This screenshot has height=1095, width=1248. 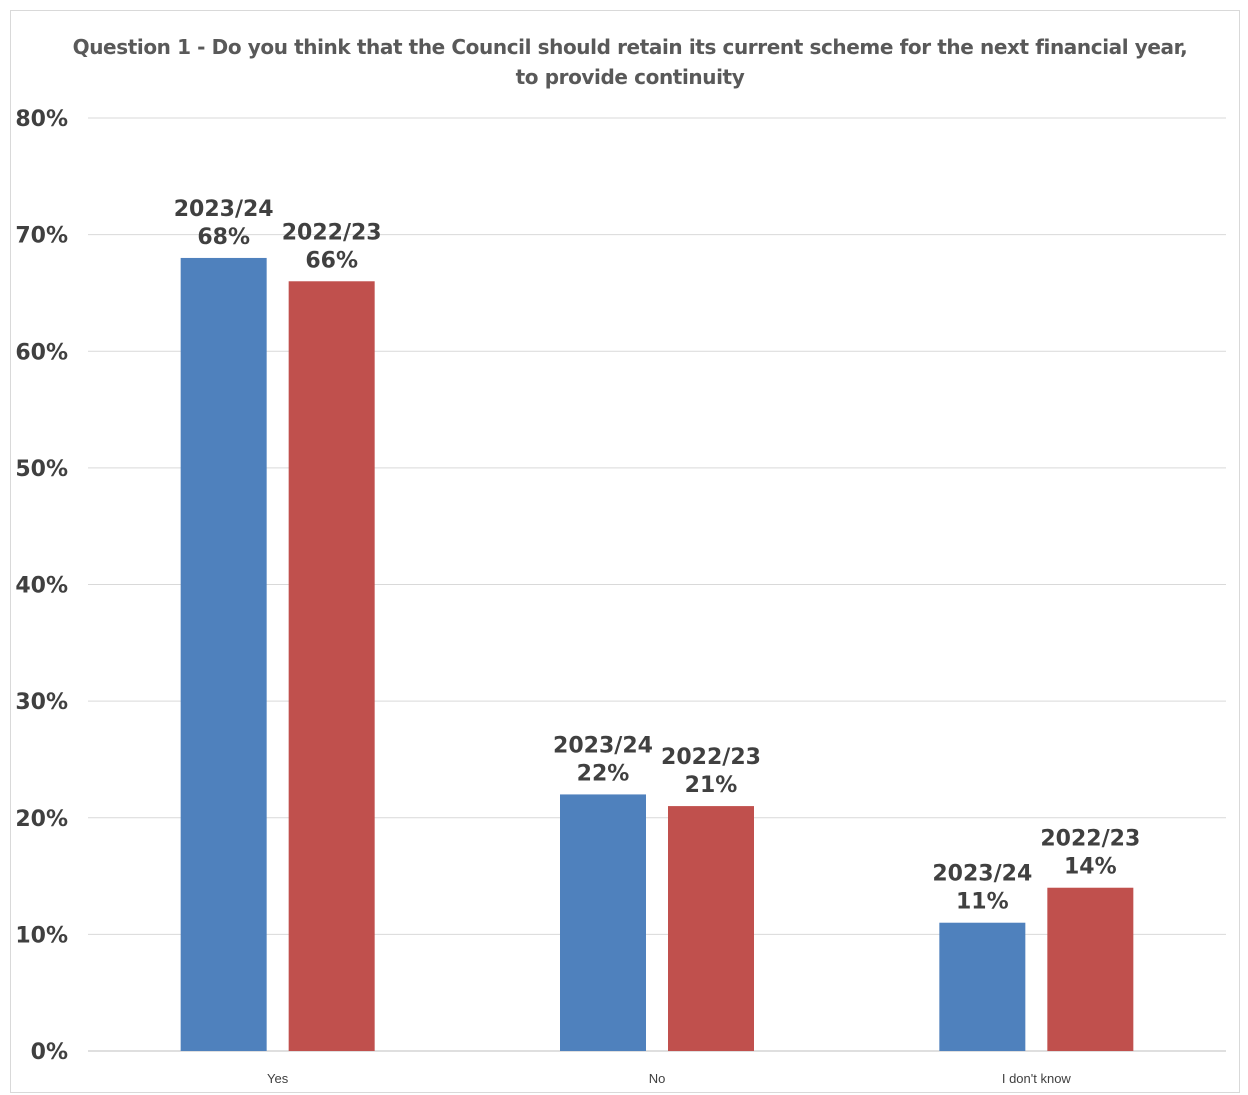 I want to click on y-axis-tick-labels: 0% 10% 20% 30% 40% 50% 60% 70% 80%, so click(x=41, y=586).